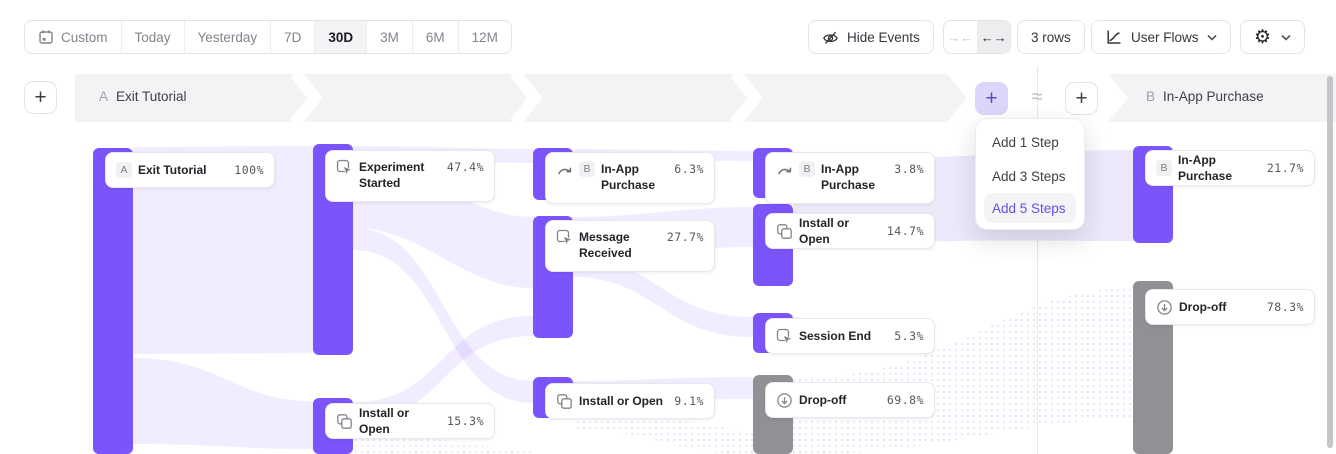 Image resolution: width=1336 pixels, height=454 pixels. I want to click on settings-button: ⚙, so click(1273, 37).